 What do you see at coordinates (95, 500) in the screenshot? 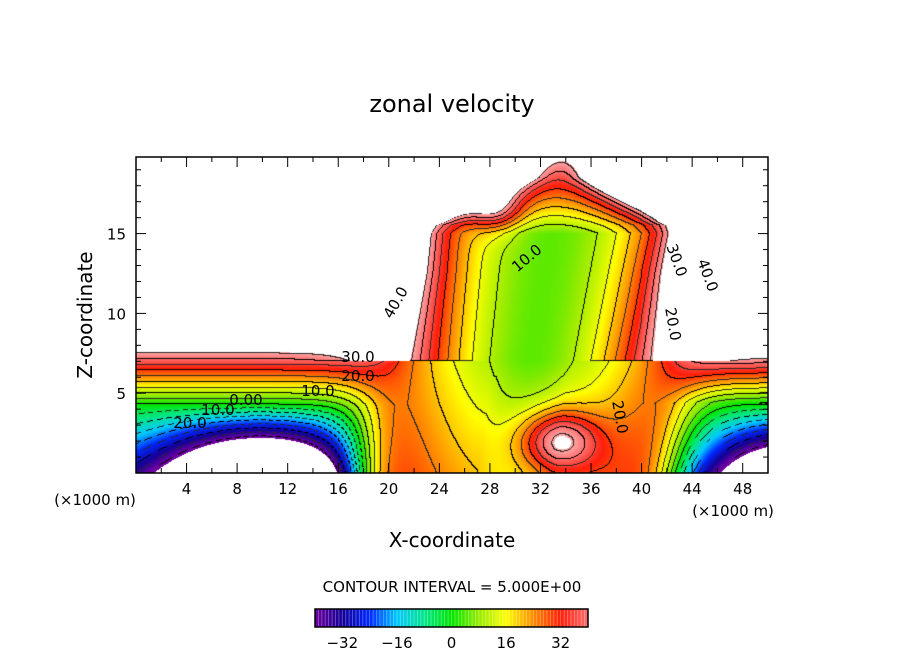
I see `x-unit-left: (×1000 m)` at bounding box center [95, 500].